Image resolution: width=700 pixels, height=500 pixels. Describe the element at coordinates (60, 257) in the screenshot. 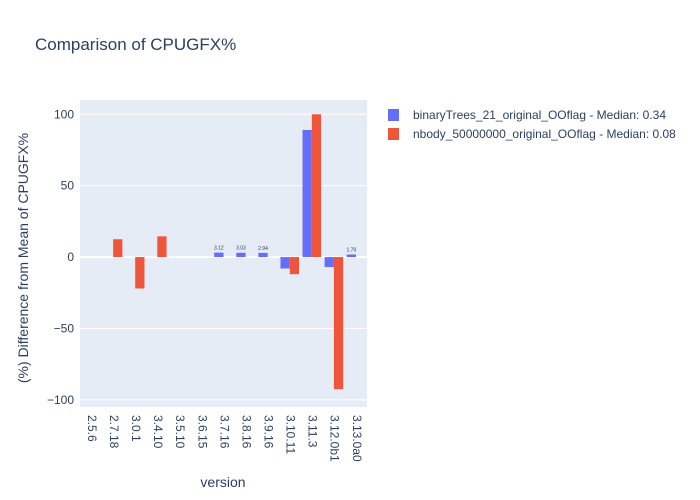

I see `y-ticks: 100 50 0 −50 −100` at that location.